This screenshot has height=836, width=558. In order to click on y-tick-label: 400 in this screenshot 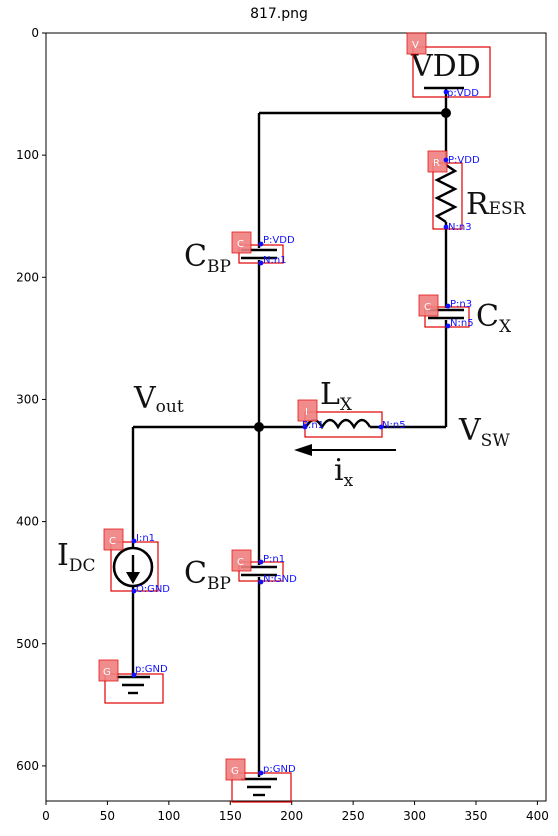, I will do `click(27, 522)`.